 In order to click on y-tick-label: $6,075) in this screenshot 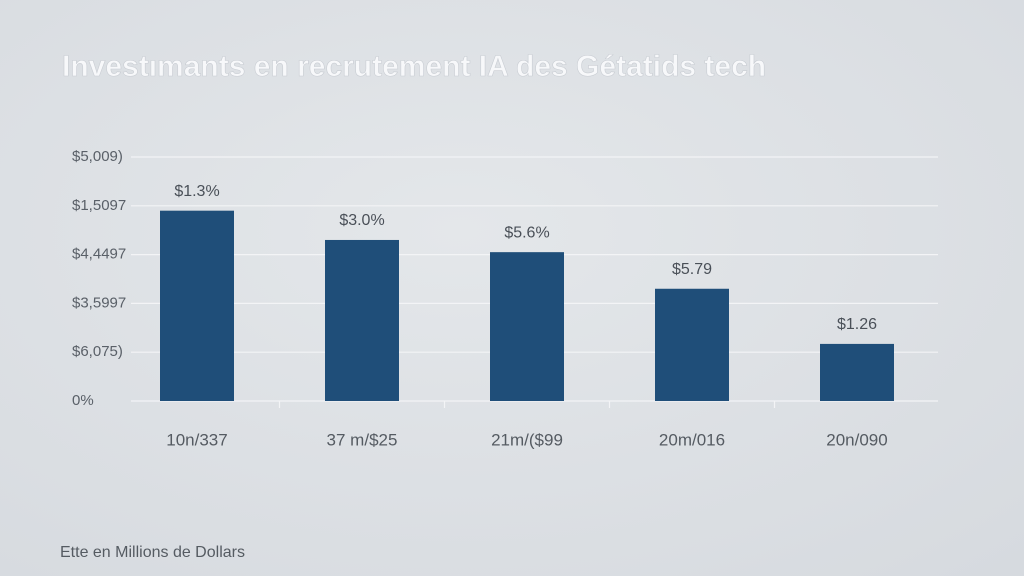, I will do `click(97, 351)`.